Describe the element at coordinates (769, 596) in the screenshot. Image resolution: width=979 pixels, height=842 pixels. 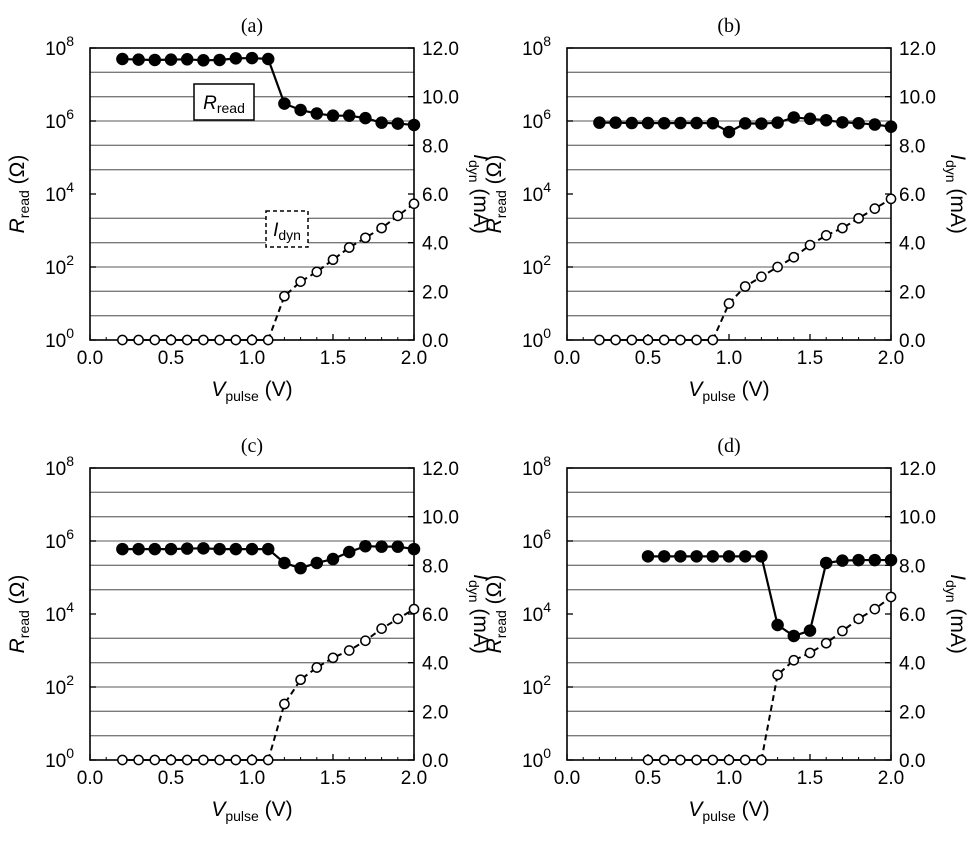
I see `series-line-rread` at that location.